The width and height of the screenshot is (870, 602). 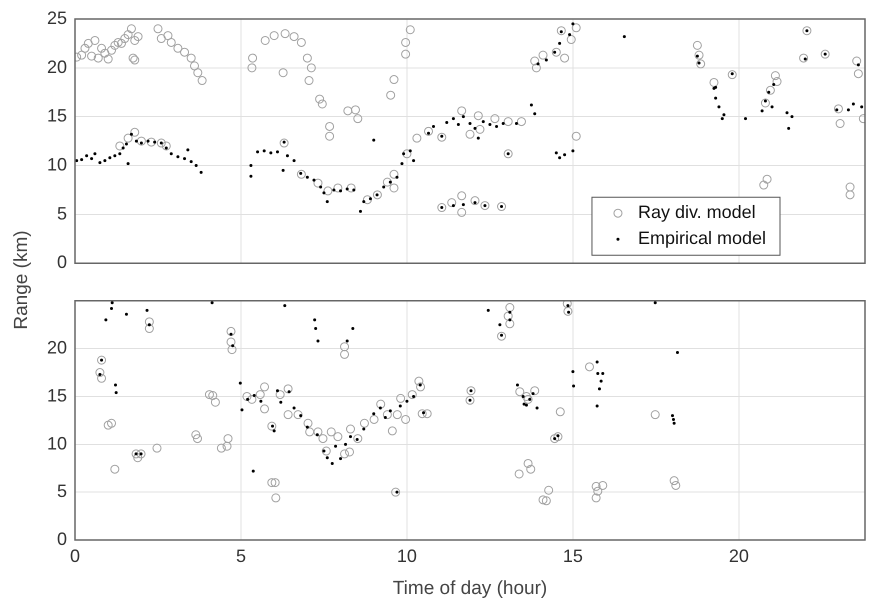 What do you see at coordinates (56, 18) in the screenshot?
I see `y-tick-label: 25` at bounding box center [56, 18].